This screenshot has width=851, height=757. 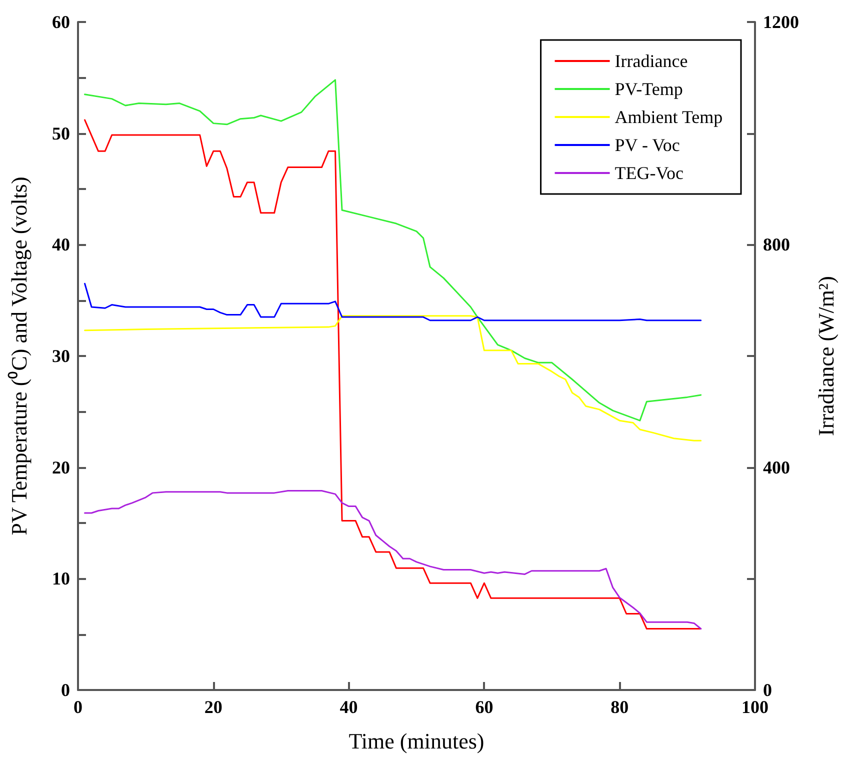 I want to click on x-axis-title: Time (minutes), so click(x=416, y=741).